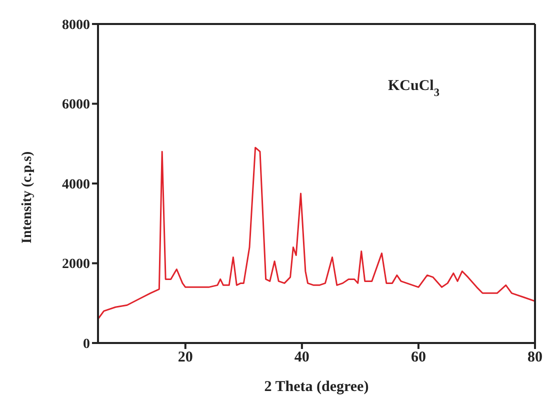 The height and width of the screenshot is (404, 549). What do you see at coordinates (302, 358) in the screenshot?
I see `x-tick-label: 40` at bounding box center [302, 358].